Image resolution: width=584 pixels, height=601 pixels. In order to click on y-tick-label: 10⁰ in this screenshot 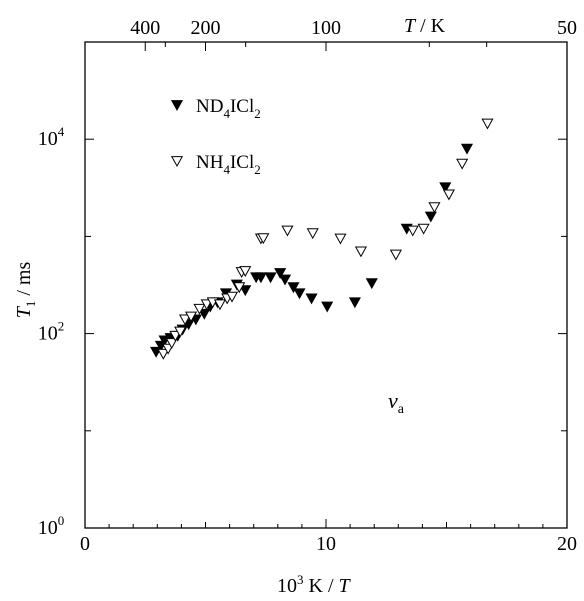, I will do `click(51, 526)`.